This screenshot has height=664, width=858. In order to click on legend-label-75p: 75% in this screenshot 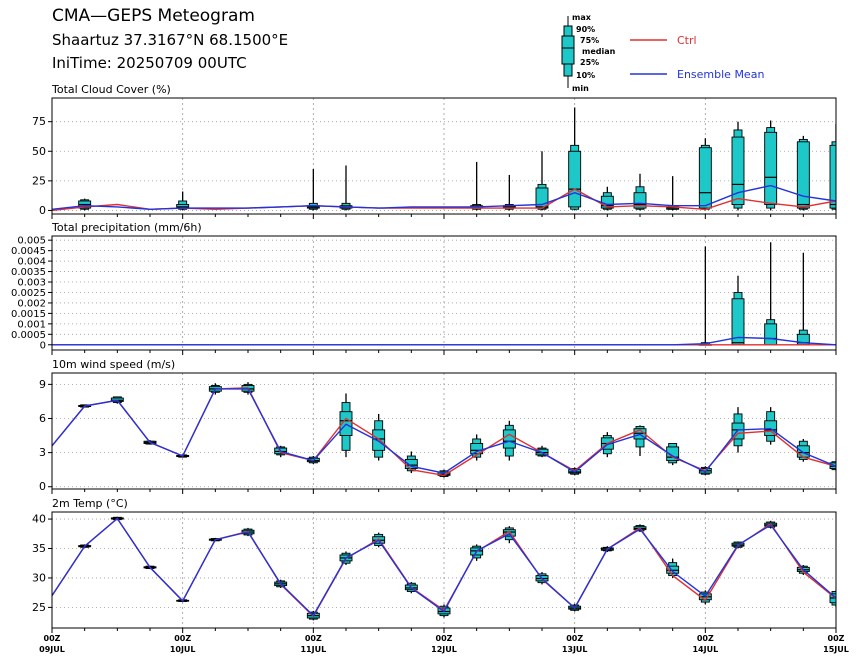, I will do `click(589, 40)`.